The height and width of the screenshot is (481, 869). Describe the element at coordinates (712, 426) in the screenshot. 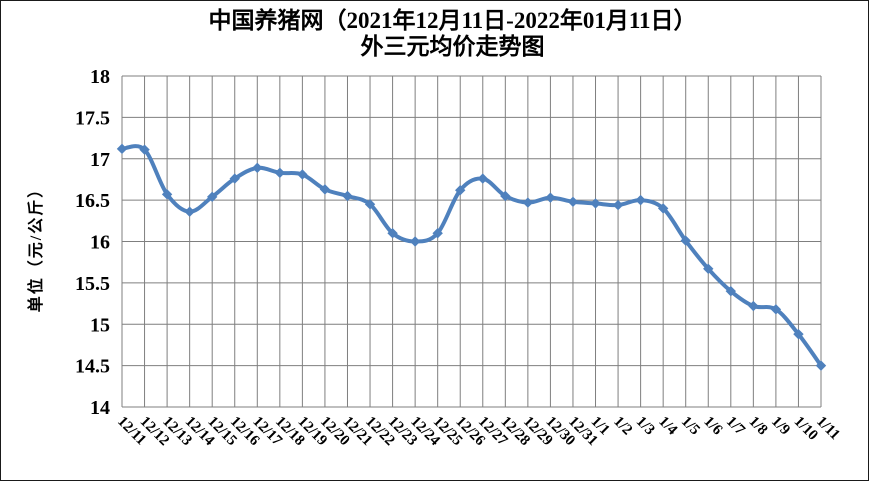

I see `x-axis-tick-label: 1/6` at that location.